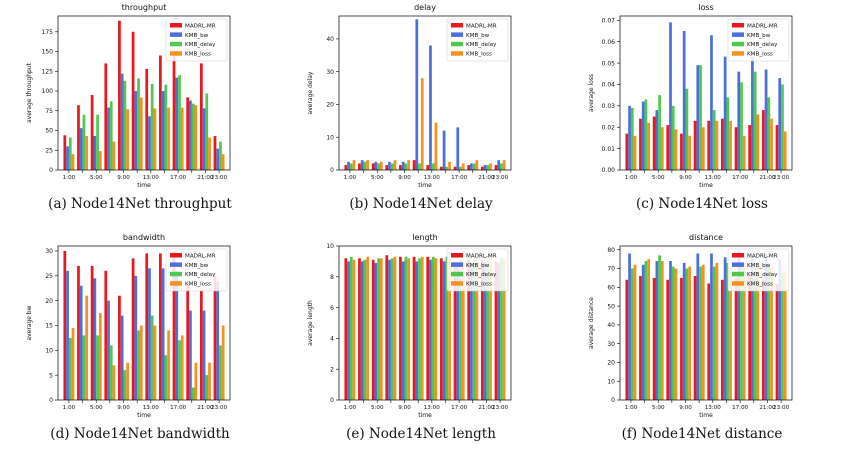 The width and height of the screenshot is (842, 460). I want to click on distance-legend-label-KMB_bw: KMB_bw, so click(759, 266).